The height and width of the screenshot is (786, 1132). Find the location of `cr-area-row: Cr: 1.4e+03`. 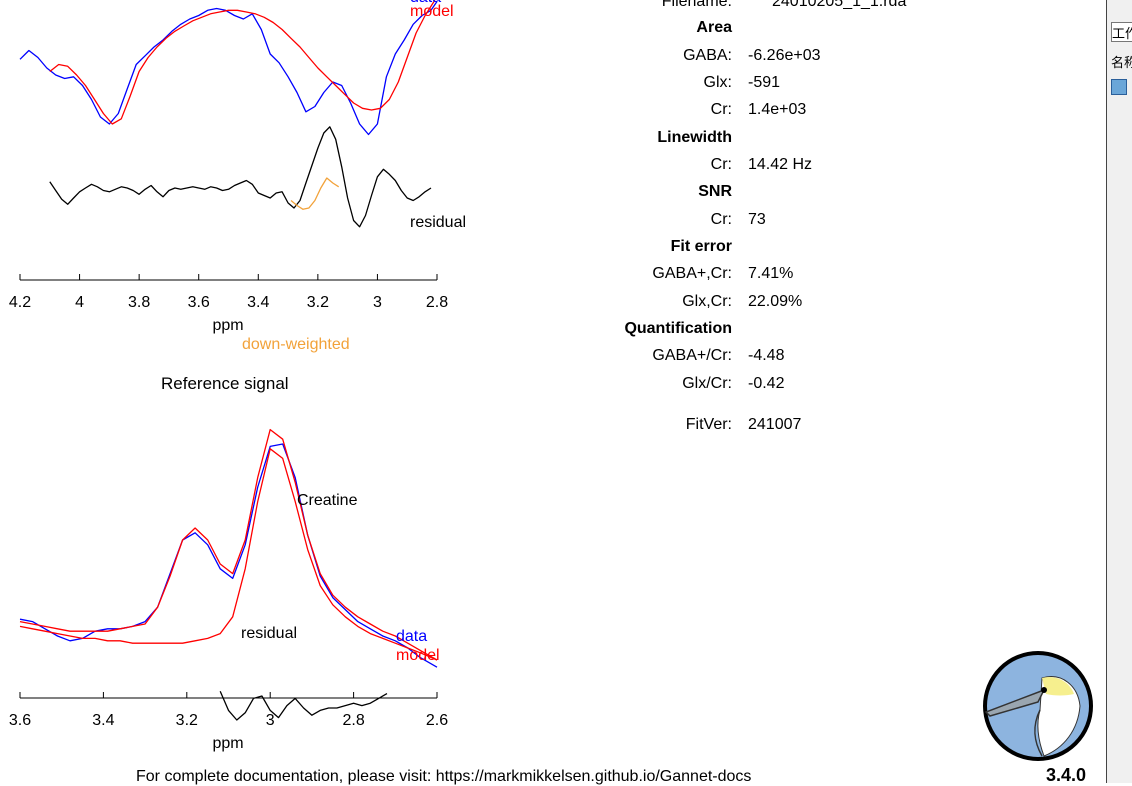

cr-area-row: Cr: 1.4e+03 is located at coordinates (720, 111).